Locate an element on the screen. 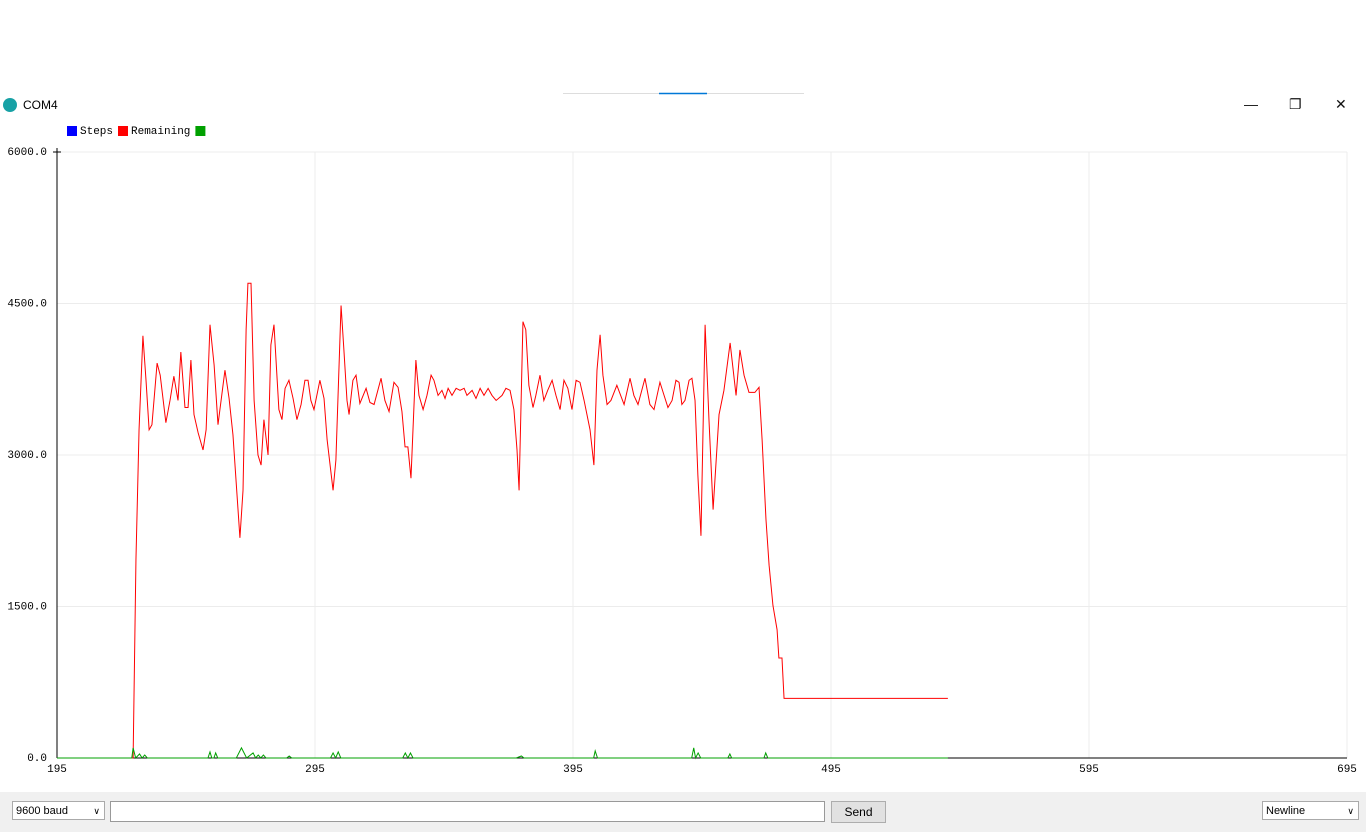  top-strip is located at coordinates (683, 93).